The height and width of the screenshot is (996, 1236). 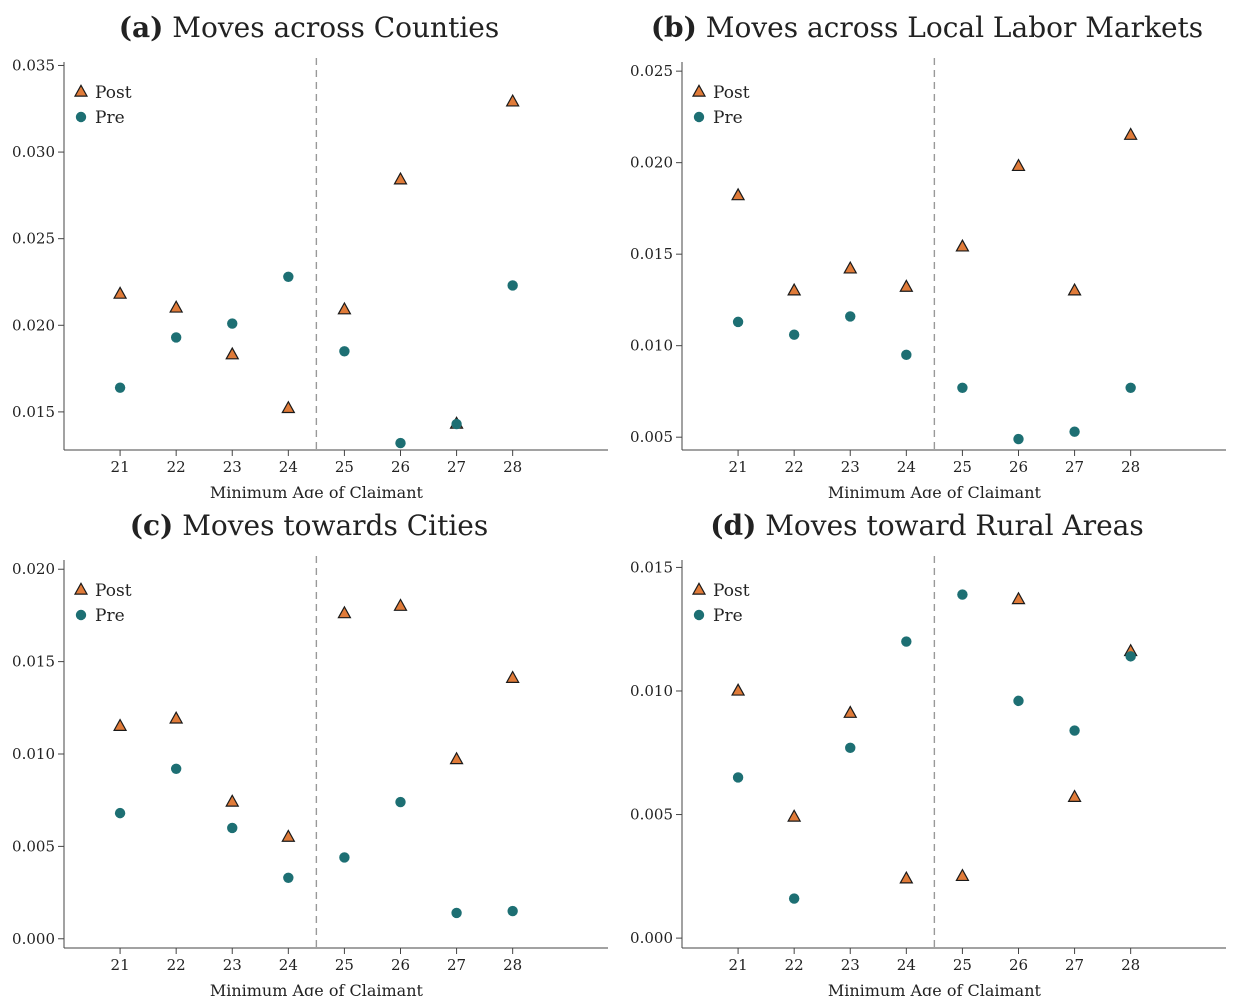 What do you see at coordinates (317, 490) in the screenshot?
I see `x-axis-label: Minimum Age of Claimant` at bounding box center [317, 490].